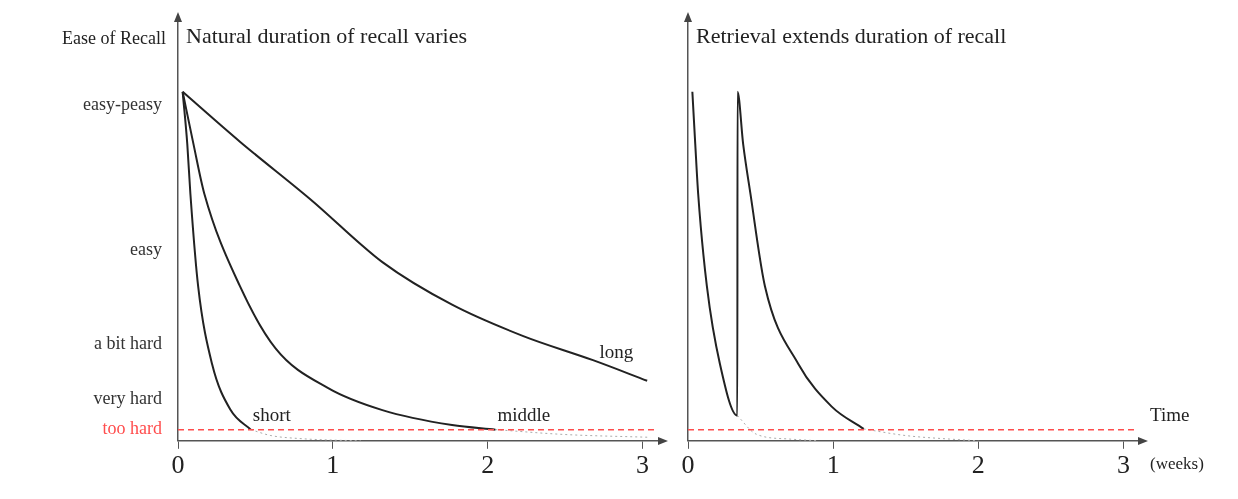 The height and width of the screenshot is (499, 1238). What do you see at coordinates (132, 428) in the screenshot?
I see `ref-line-label: too hard` at bounding box center [132, 428].